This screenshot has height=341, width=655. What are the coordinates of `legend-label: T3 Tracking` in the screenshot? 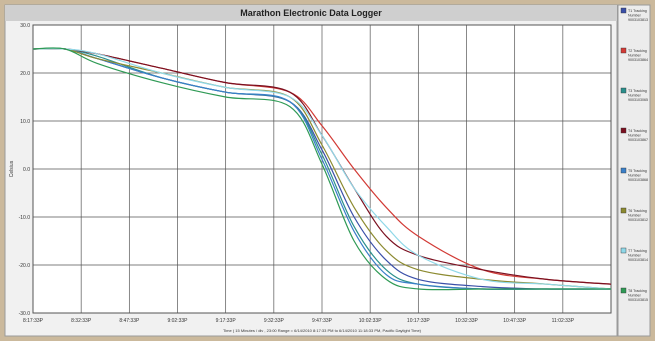 It's located at (637, 91).